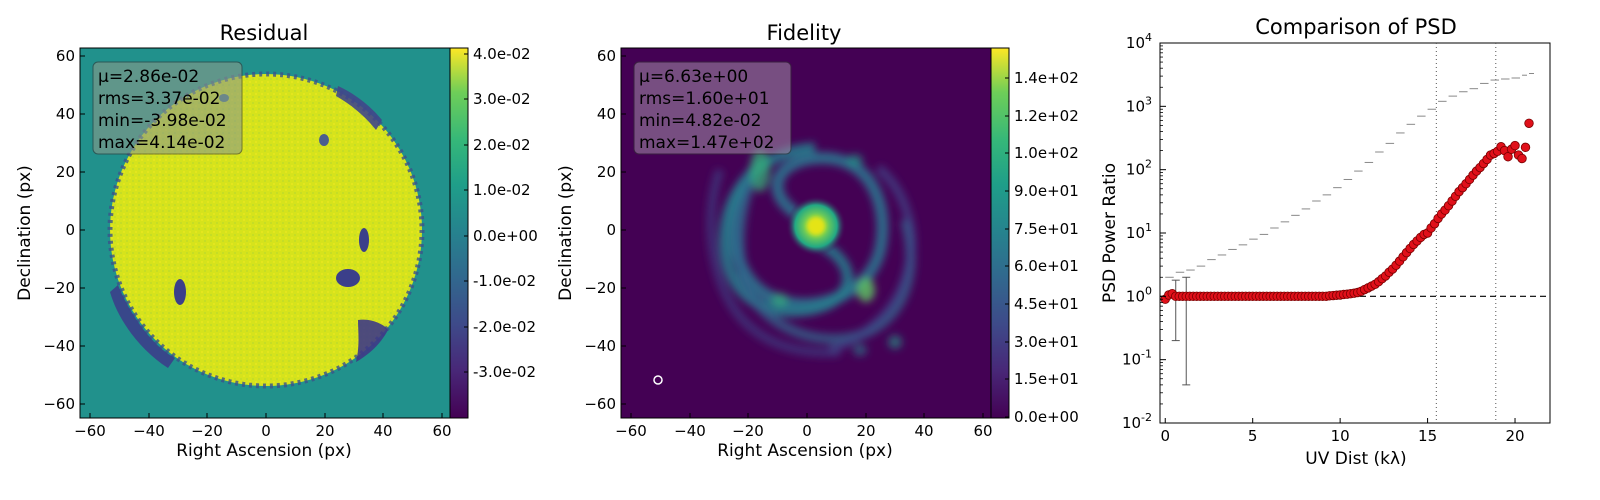  Describe the element at coordinates (1137, 358) in the screenshot. I see `psd-ytick: 10⁻¹` at that location.